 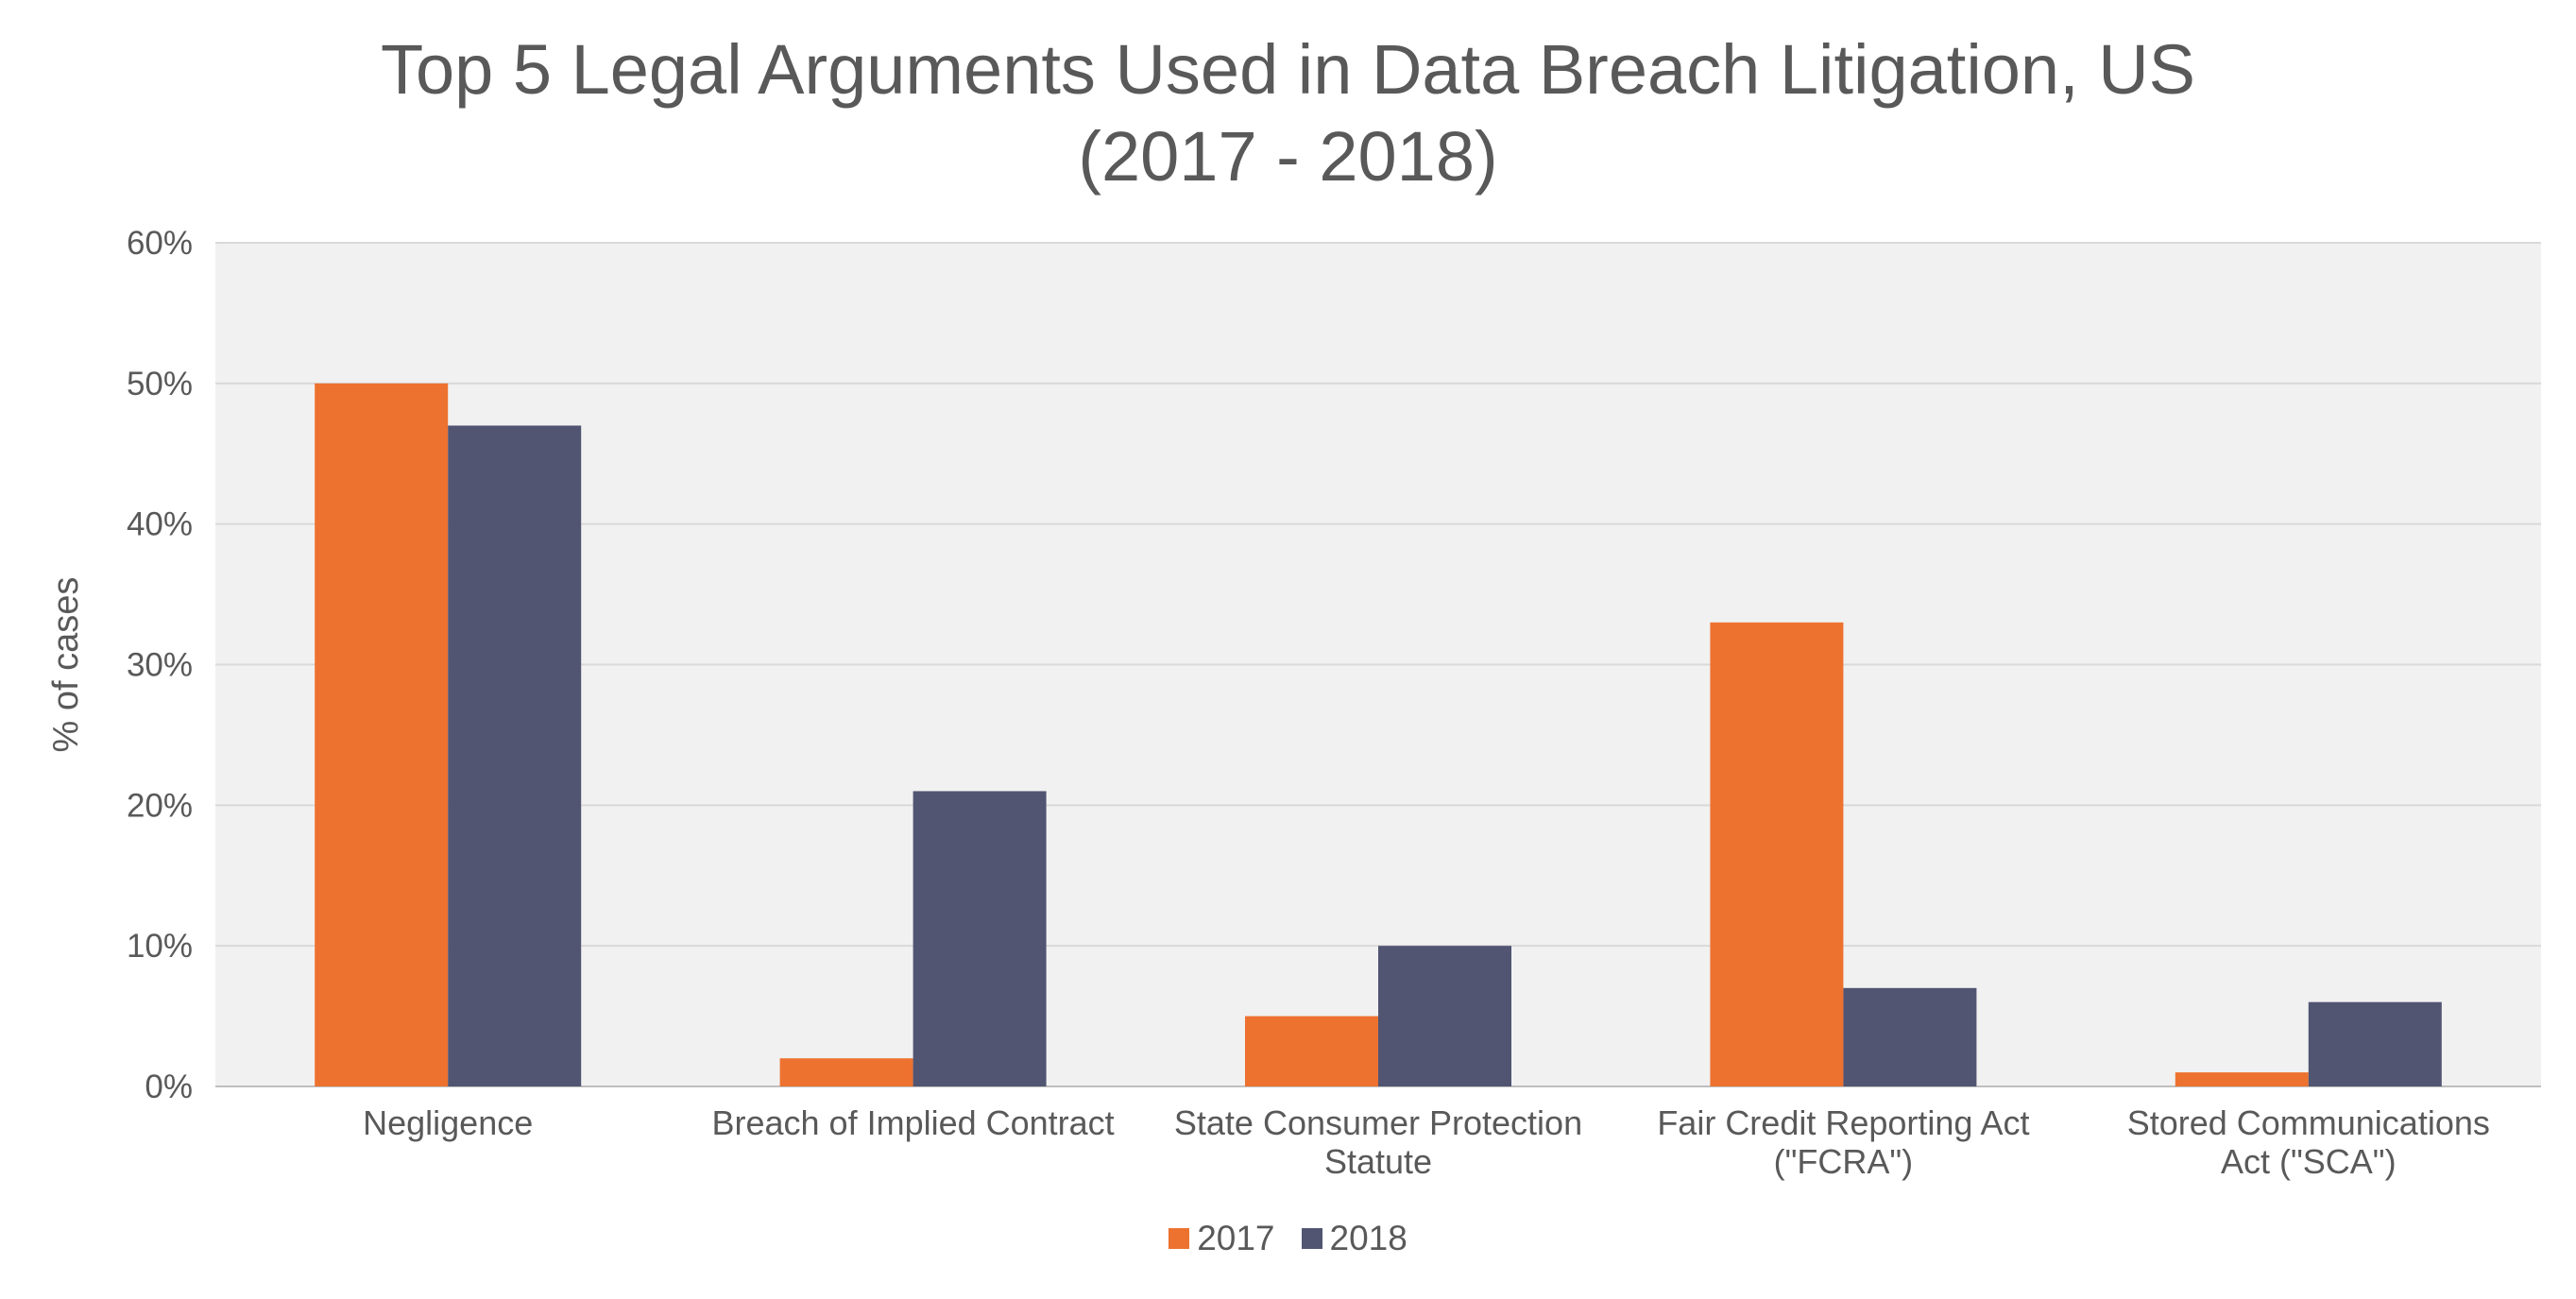 I want to click on y-tick-label: 50%, so click(x=160, y=384).